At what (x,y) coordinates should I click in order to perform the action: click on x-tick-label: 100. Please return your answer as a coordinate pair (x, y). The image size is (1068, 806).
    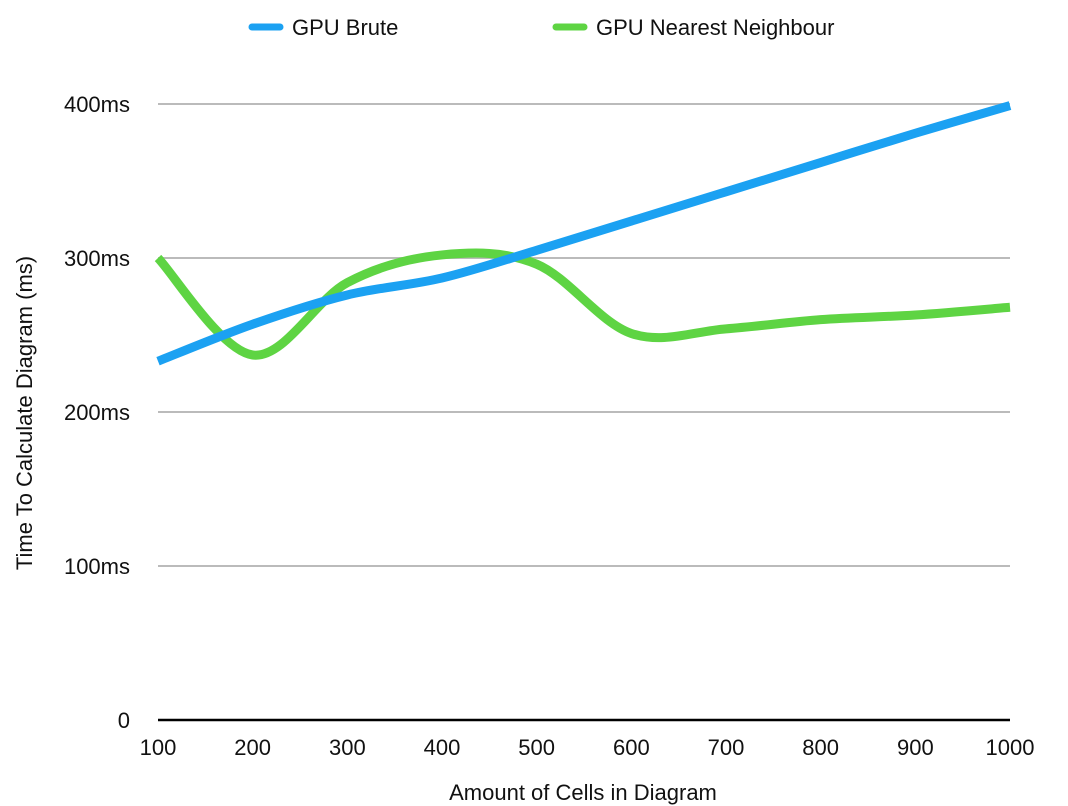
    Looking at the image, I should click on (158, 747).